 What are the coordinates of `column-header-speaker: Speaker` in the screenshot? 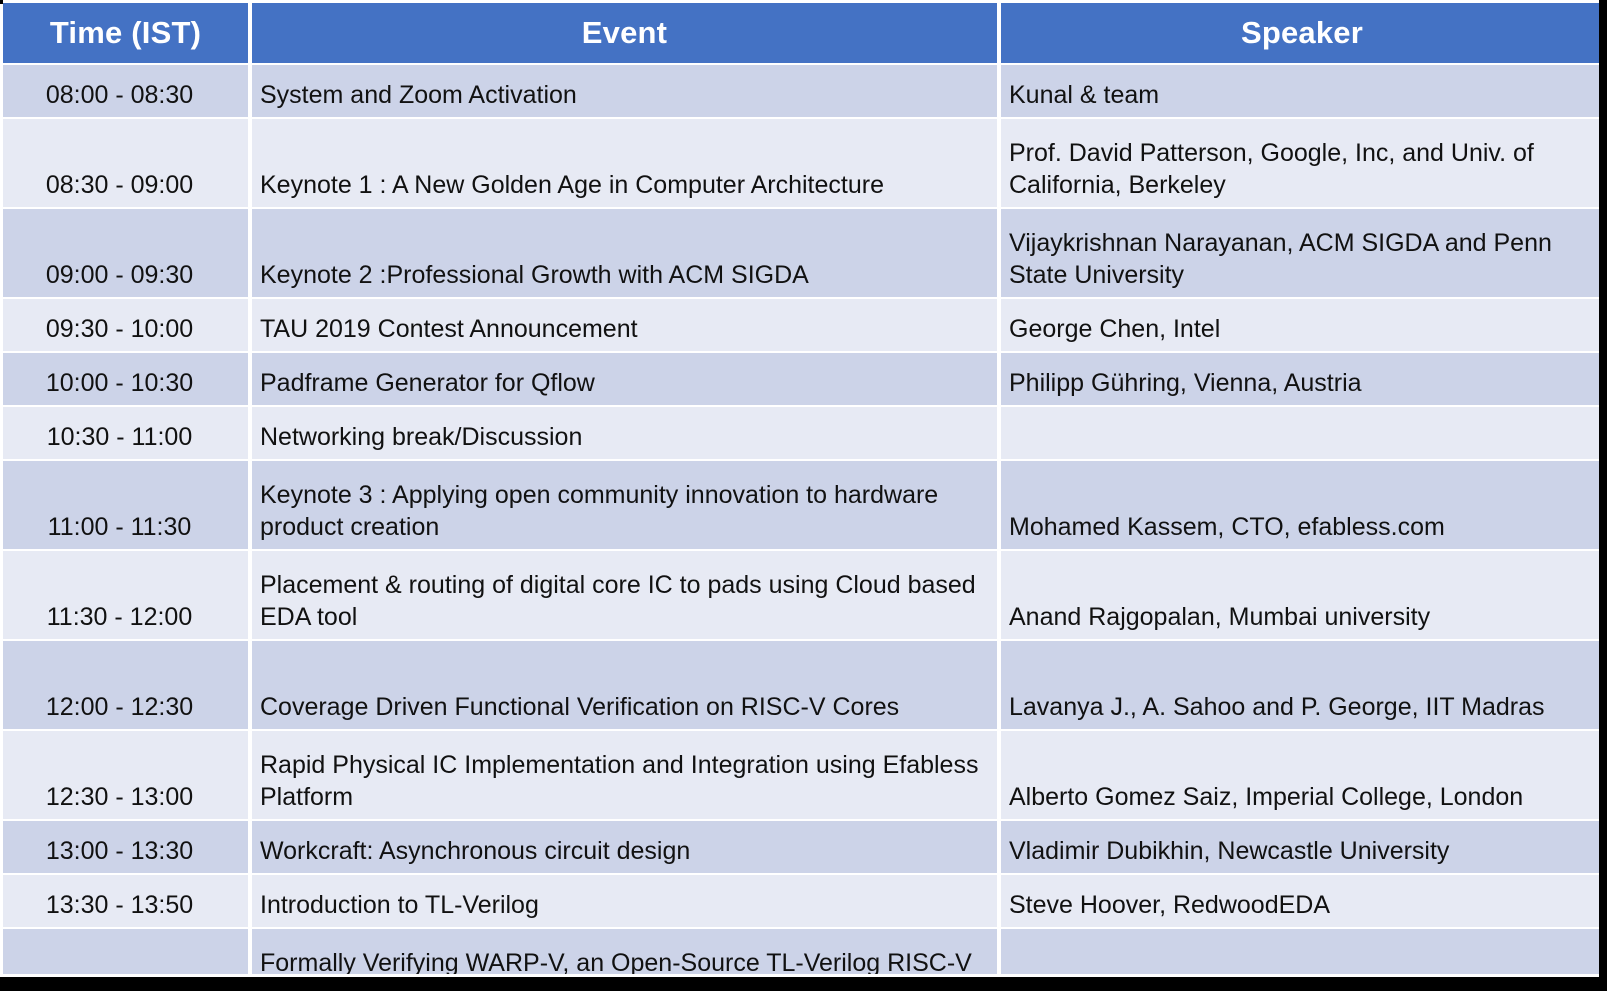 It's located at (1300, 33).